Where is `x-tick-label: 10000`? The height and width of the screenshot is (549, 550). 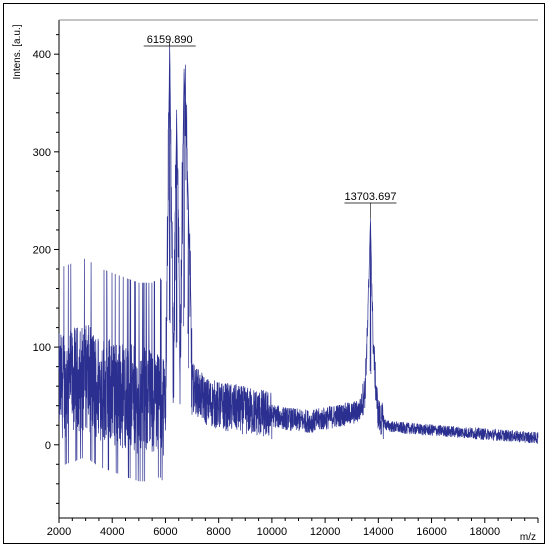
x-tick-label: 10000 is located at coordinates (272, 532).